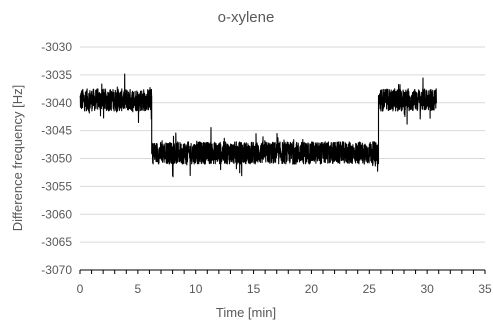 This screenshot has width=493, height=324. Describe the element at coordinates (254, 289) in the screenshot. I see `x-tick-label: 15` at that location.